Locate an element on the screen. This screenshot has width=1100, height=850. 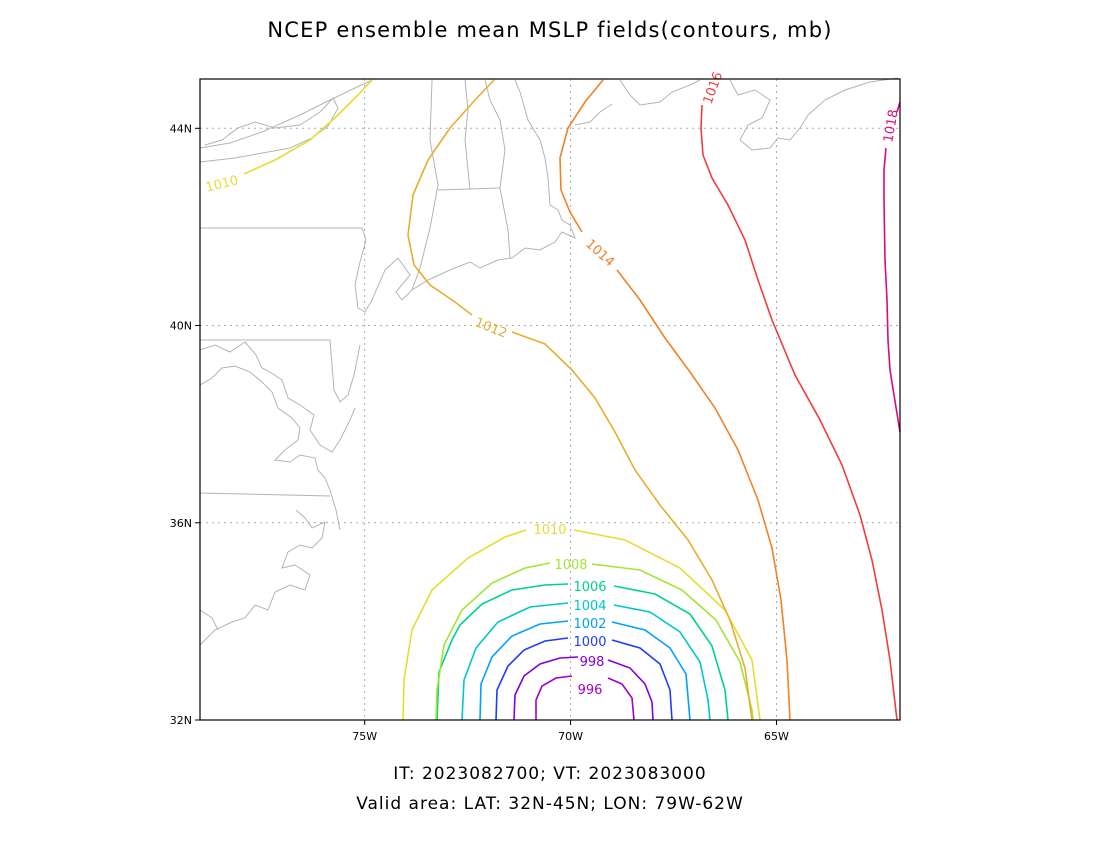
contour-label-996: 996 is located at coordinates (590, 690).